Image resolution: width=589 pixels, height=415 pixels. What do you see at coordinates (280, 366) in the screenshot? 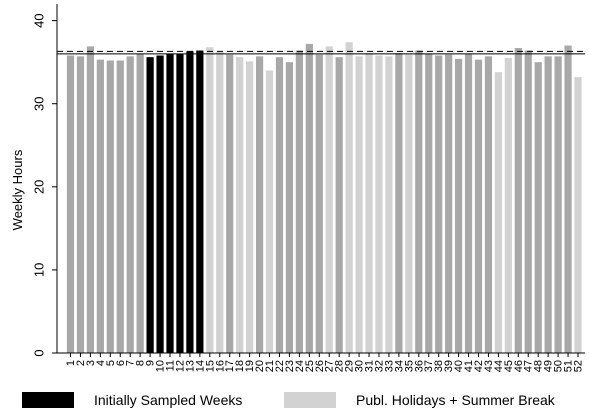
I see `x-tick-label: 22` at bounding box center [280, 366].